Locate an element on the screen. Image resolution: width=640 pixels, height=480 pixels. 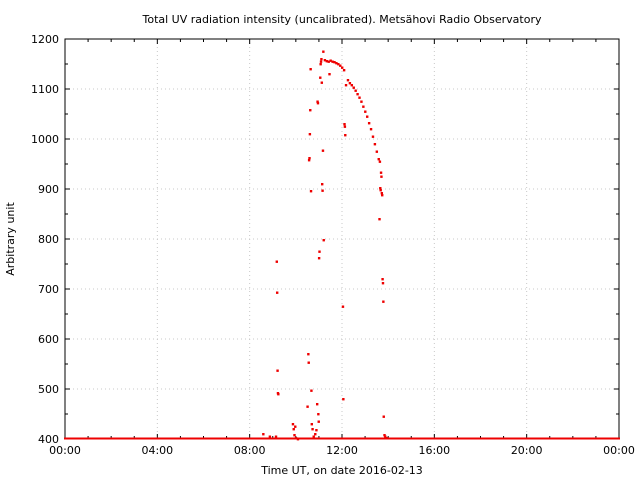
y-axis-label: Arbitrary unit is located at coordinates (10, 239).